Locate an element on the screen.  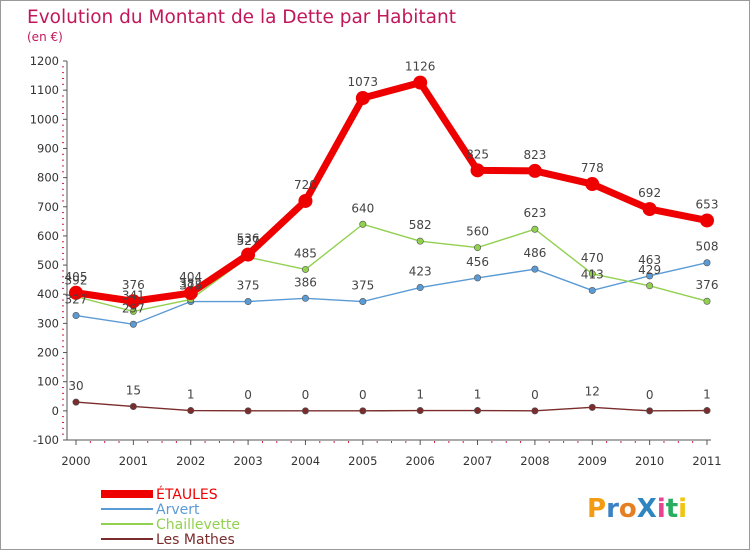
logo-letter: X is located at coordinates (647, 509).